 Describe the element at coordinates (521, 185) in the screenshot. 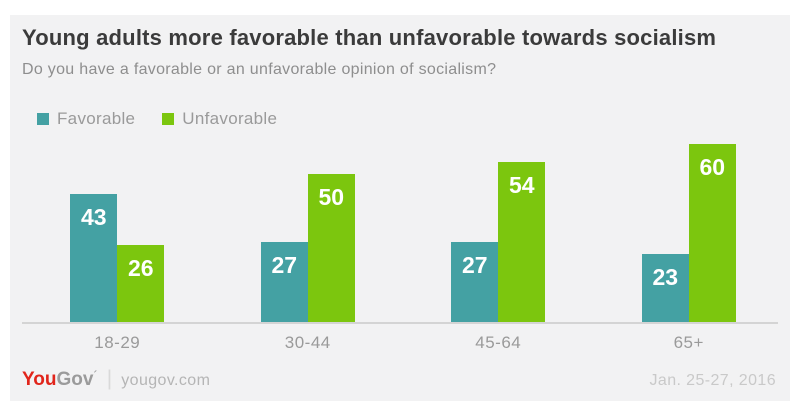

I see `bar-value-label: 54` at that location.